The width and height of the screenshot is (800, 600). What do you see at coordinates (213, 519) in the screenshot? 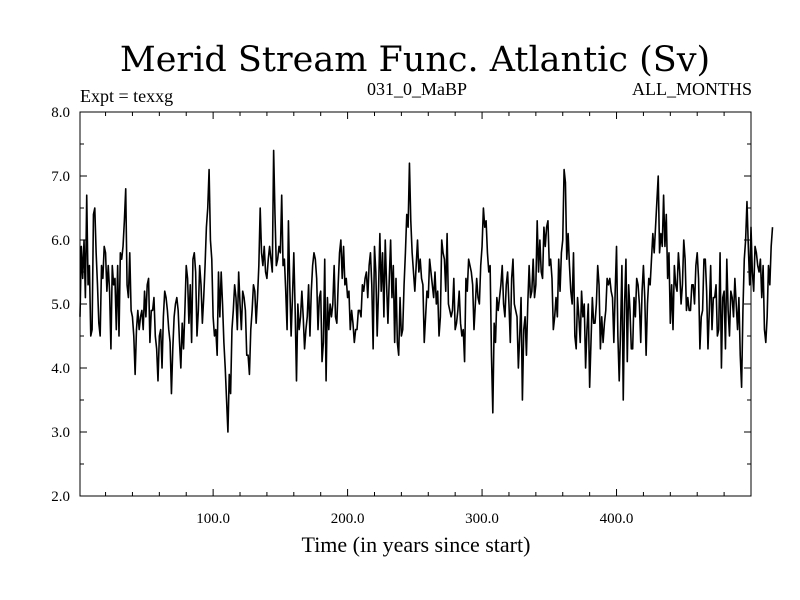
I see `x-tick-label: 100.0` at bounding box center [213, 519].